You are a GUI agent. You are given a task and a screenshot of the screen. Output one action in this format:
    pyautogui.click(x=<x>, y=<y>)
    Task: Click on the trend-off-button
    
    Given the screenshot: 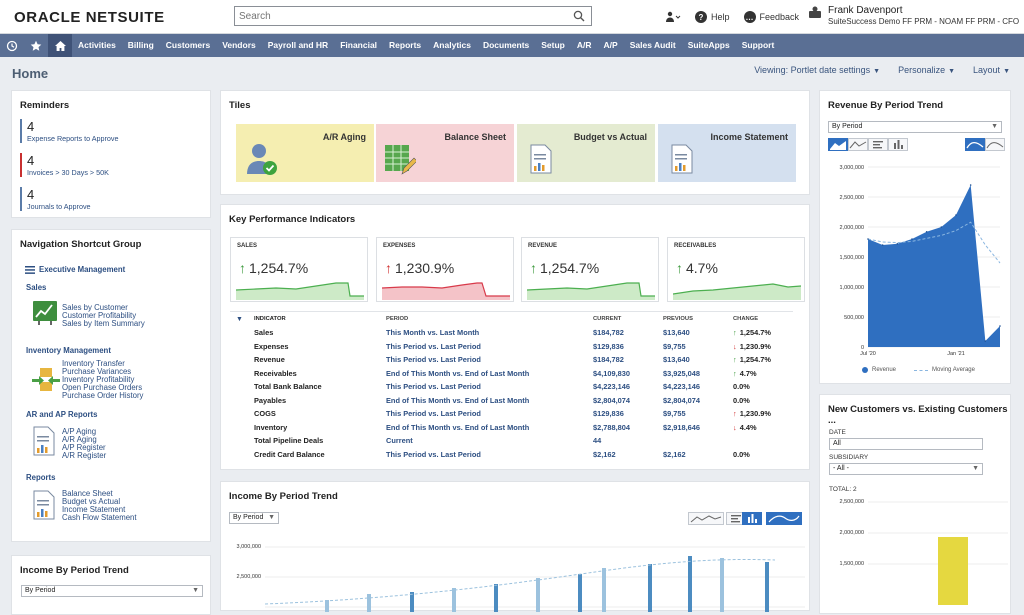 What is the action you would take?
    pyautogui.click(x=995, y=144)
    